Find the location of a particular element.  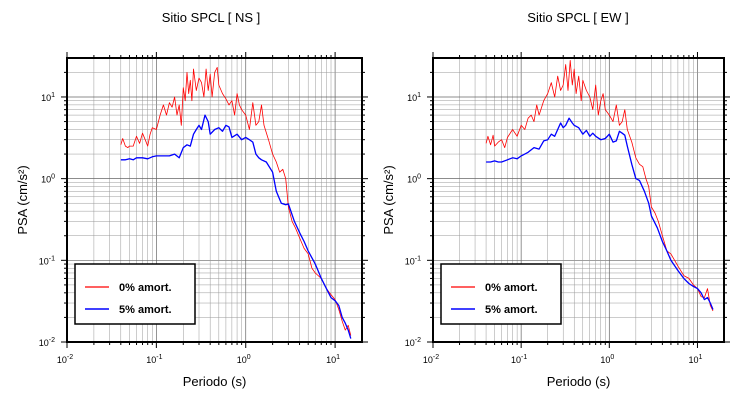

chart-title: Sitio SPCL [ EW ] is located at coordinates (577, 17).